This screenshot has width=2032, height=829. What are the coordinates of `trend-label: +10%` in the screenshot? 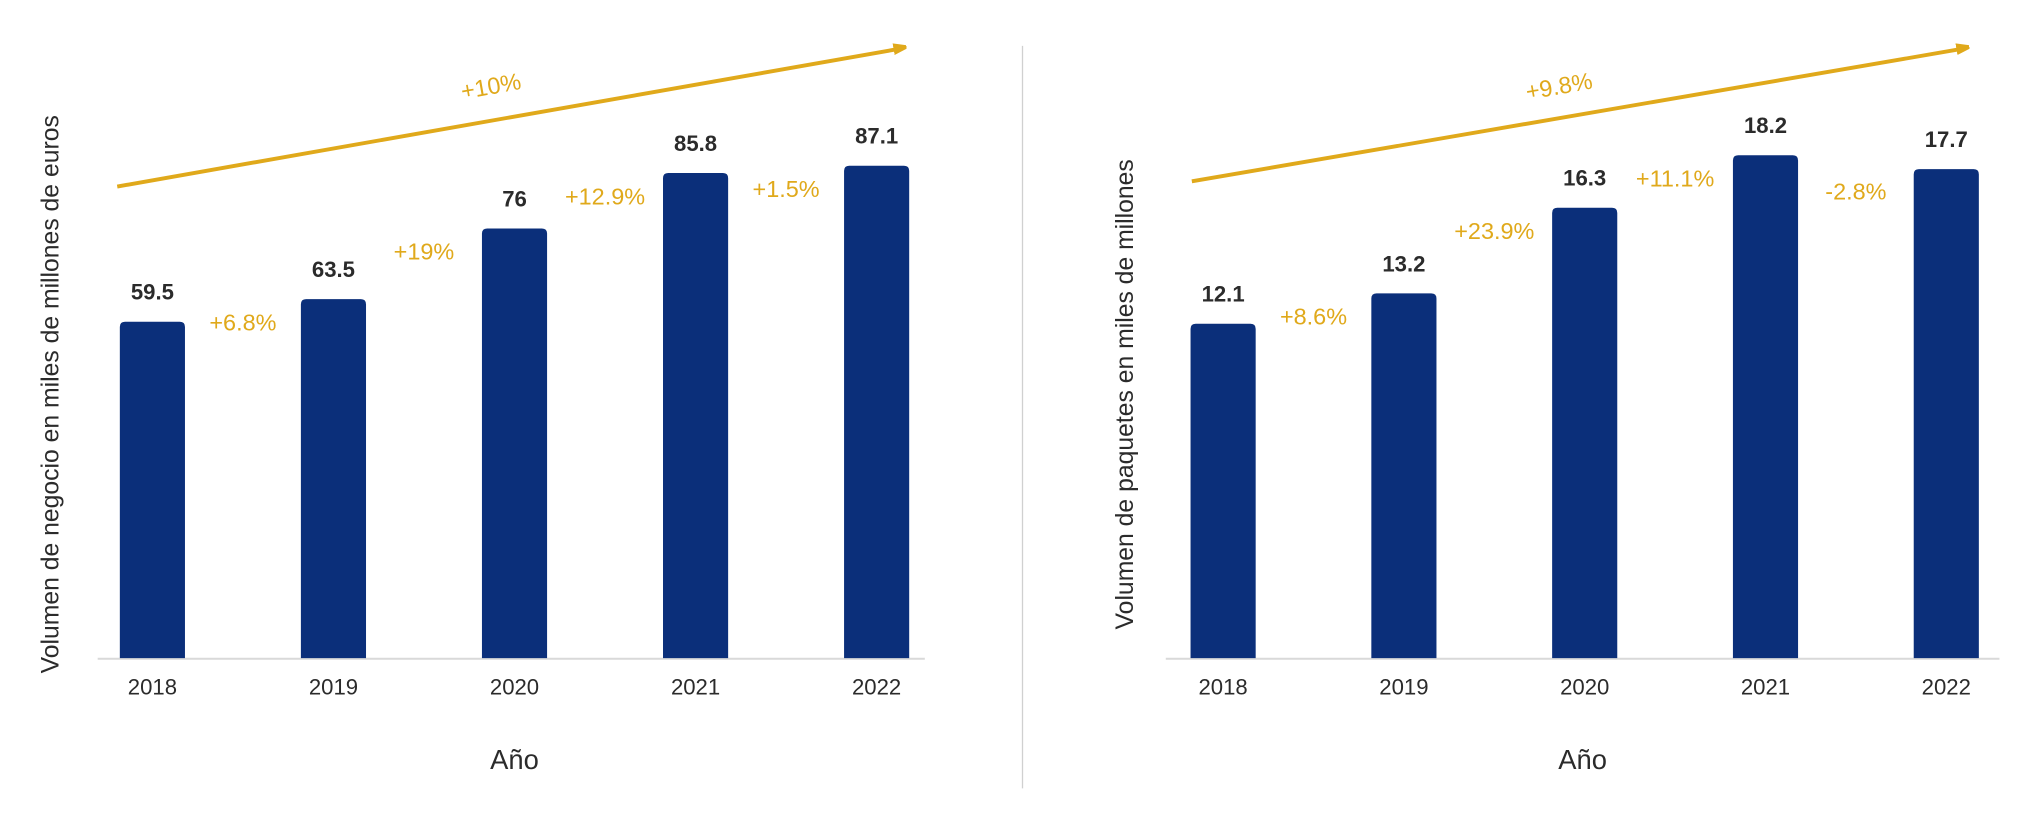 It's located at (491, 86).